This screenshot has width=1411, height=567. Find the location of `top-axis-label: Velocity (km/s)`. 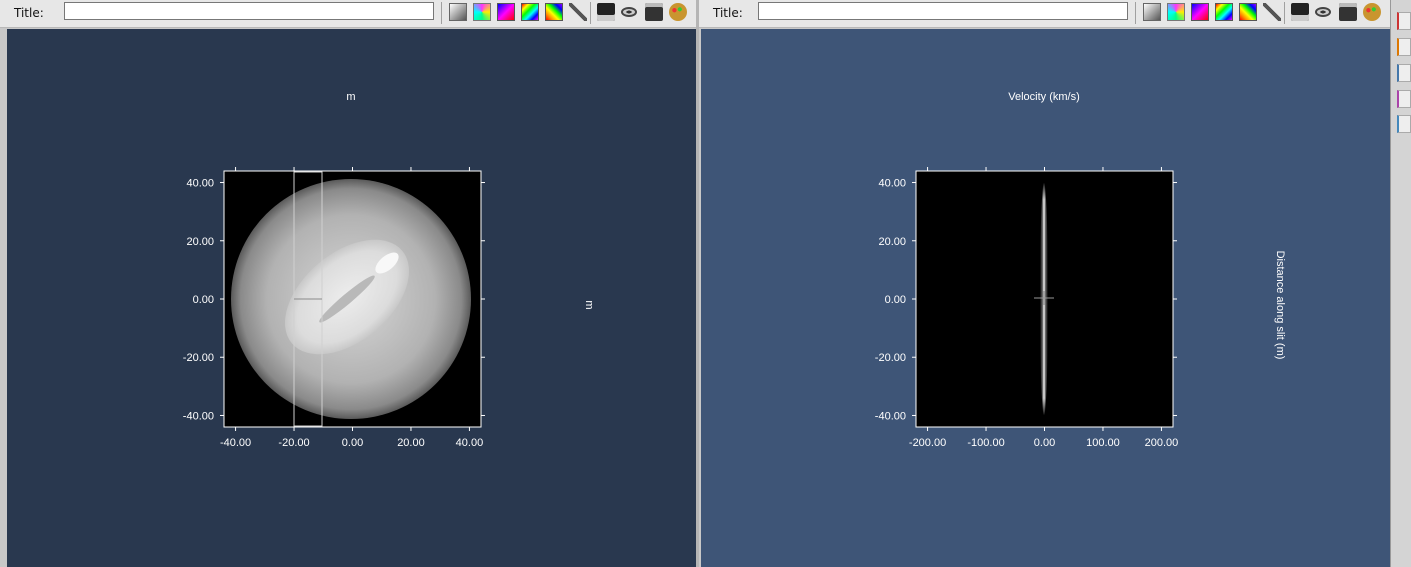

top-axis-label: Velocity (km/s) is located at coordinates (1044, 97).